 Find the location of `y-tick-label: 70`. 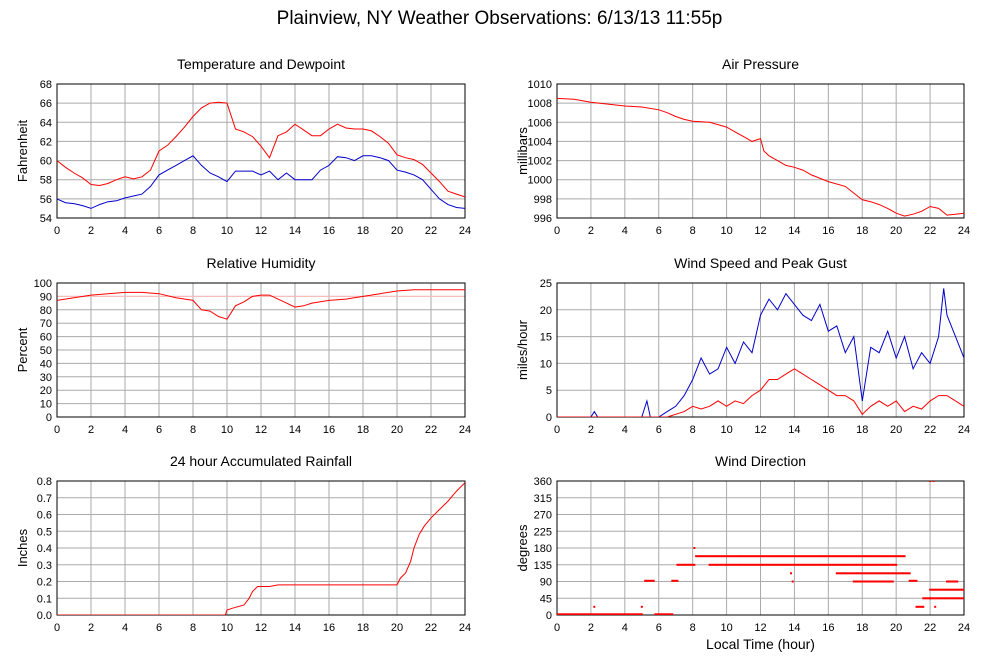

y-tick-label: 70 is located at coordinates (46, 324).